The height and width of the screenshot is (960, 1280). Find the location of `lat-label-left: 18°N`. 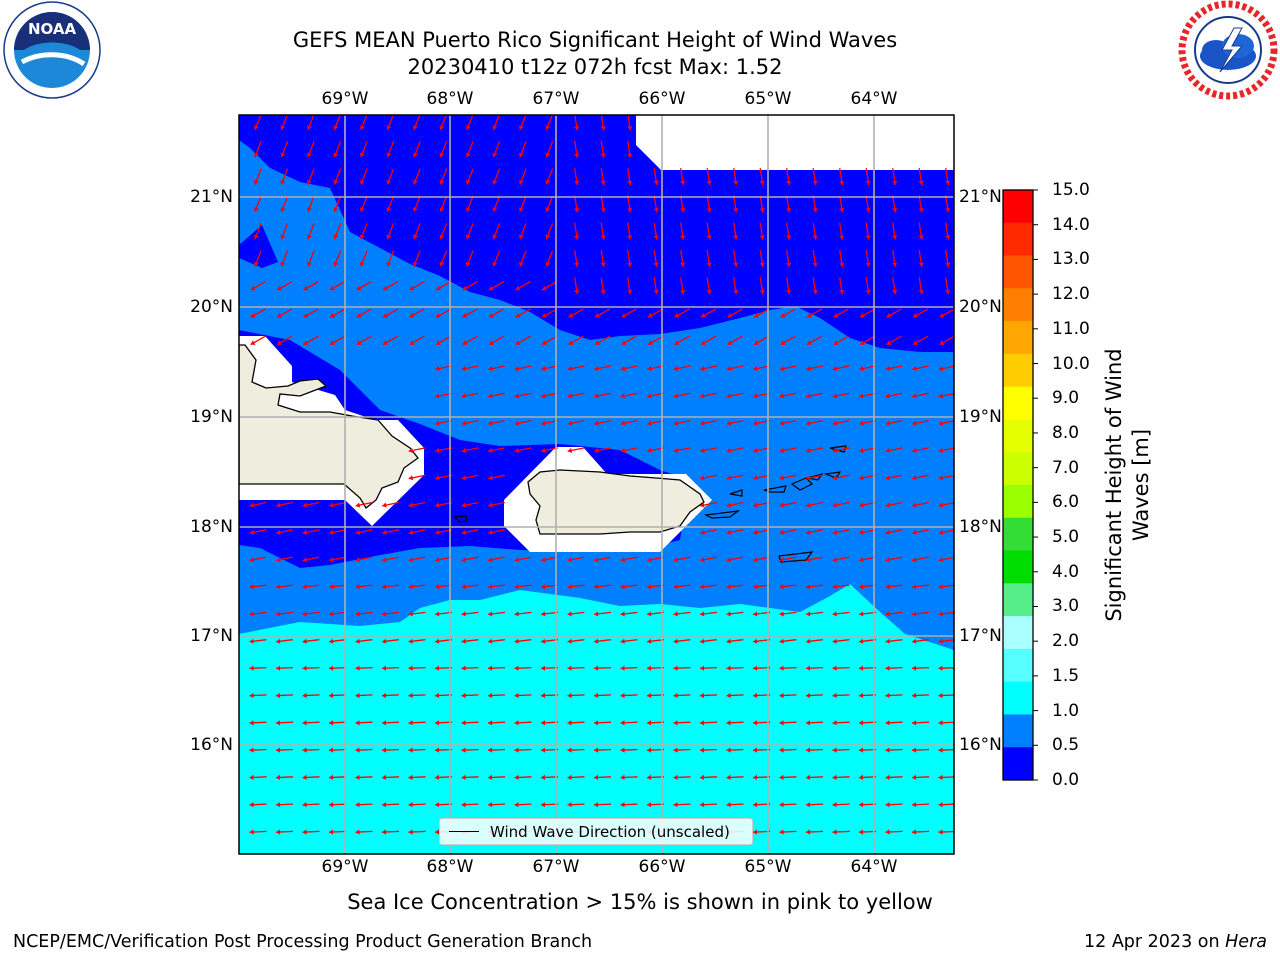

lat-label-left: 18°N is located at coordinates (211, 527).